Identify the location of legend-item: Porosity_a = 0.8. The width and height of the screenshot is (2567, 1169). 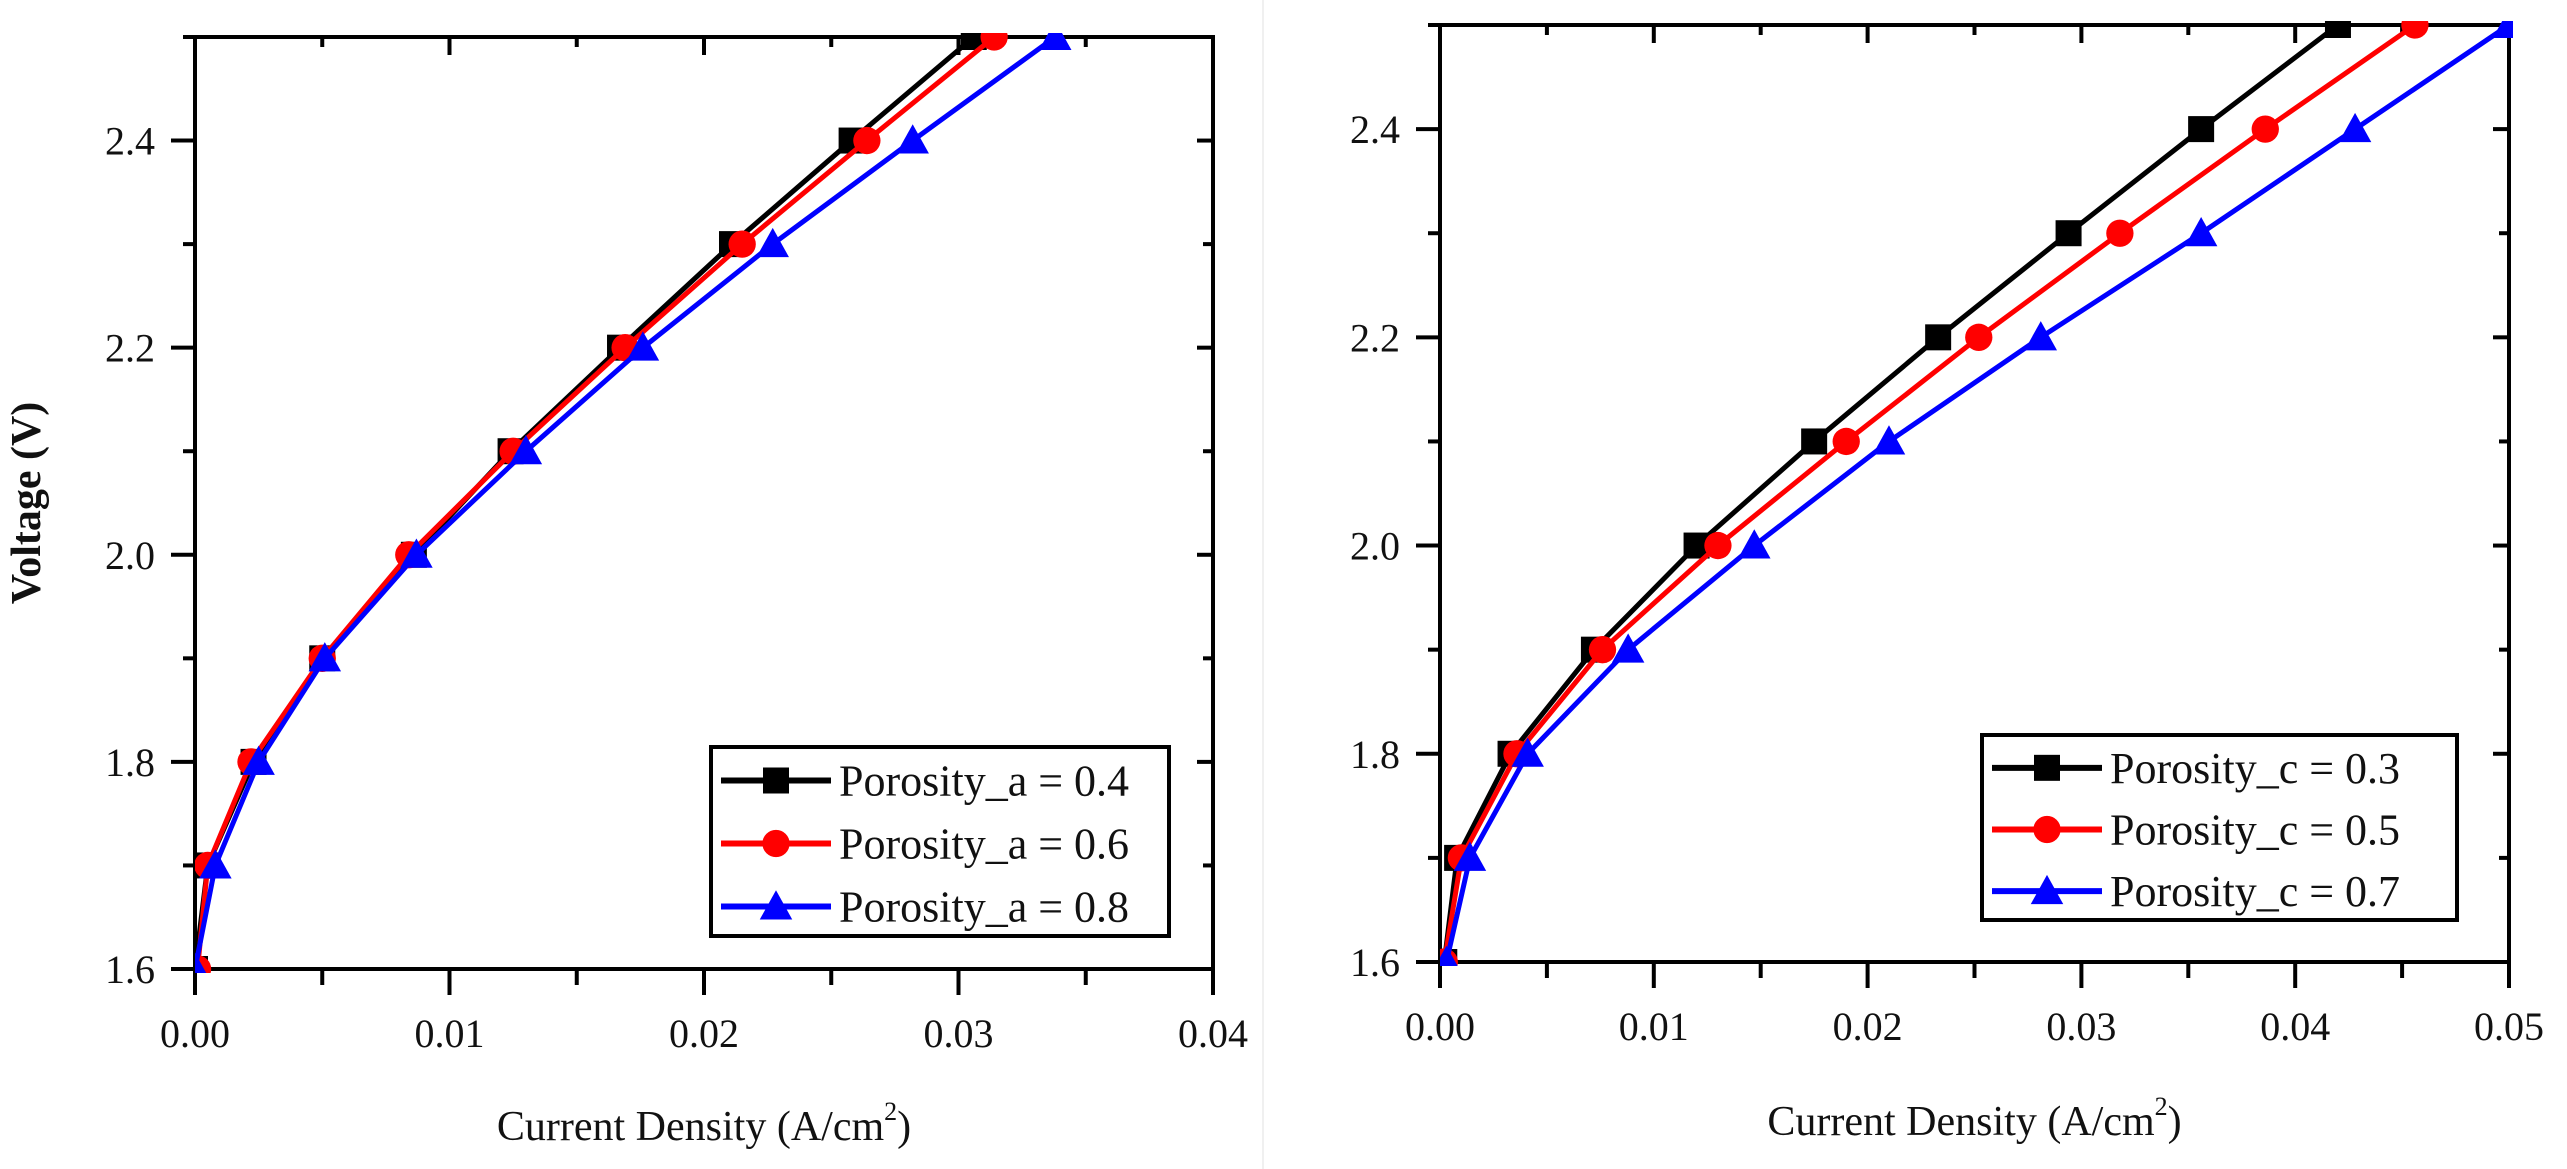
(925, 907).